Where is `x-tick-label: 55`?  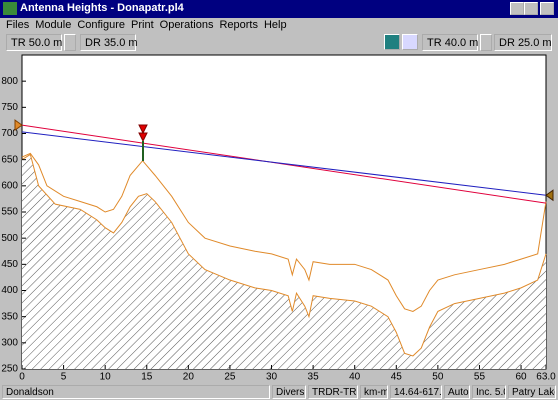 x-tick-label: 55 is located at coordinates (480, 377).